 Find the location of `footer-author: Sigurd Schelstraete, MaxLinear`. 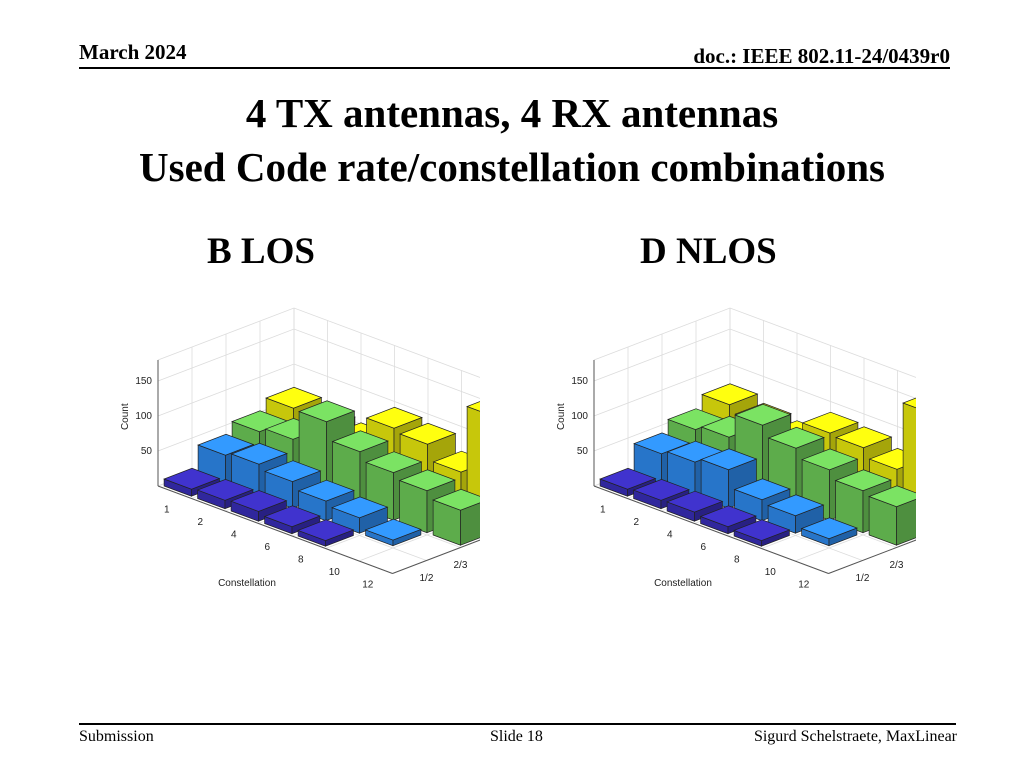

footer-author: Sigurd Schelstraete, MaxLinear is located at coordinates (855, 736).